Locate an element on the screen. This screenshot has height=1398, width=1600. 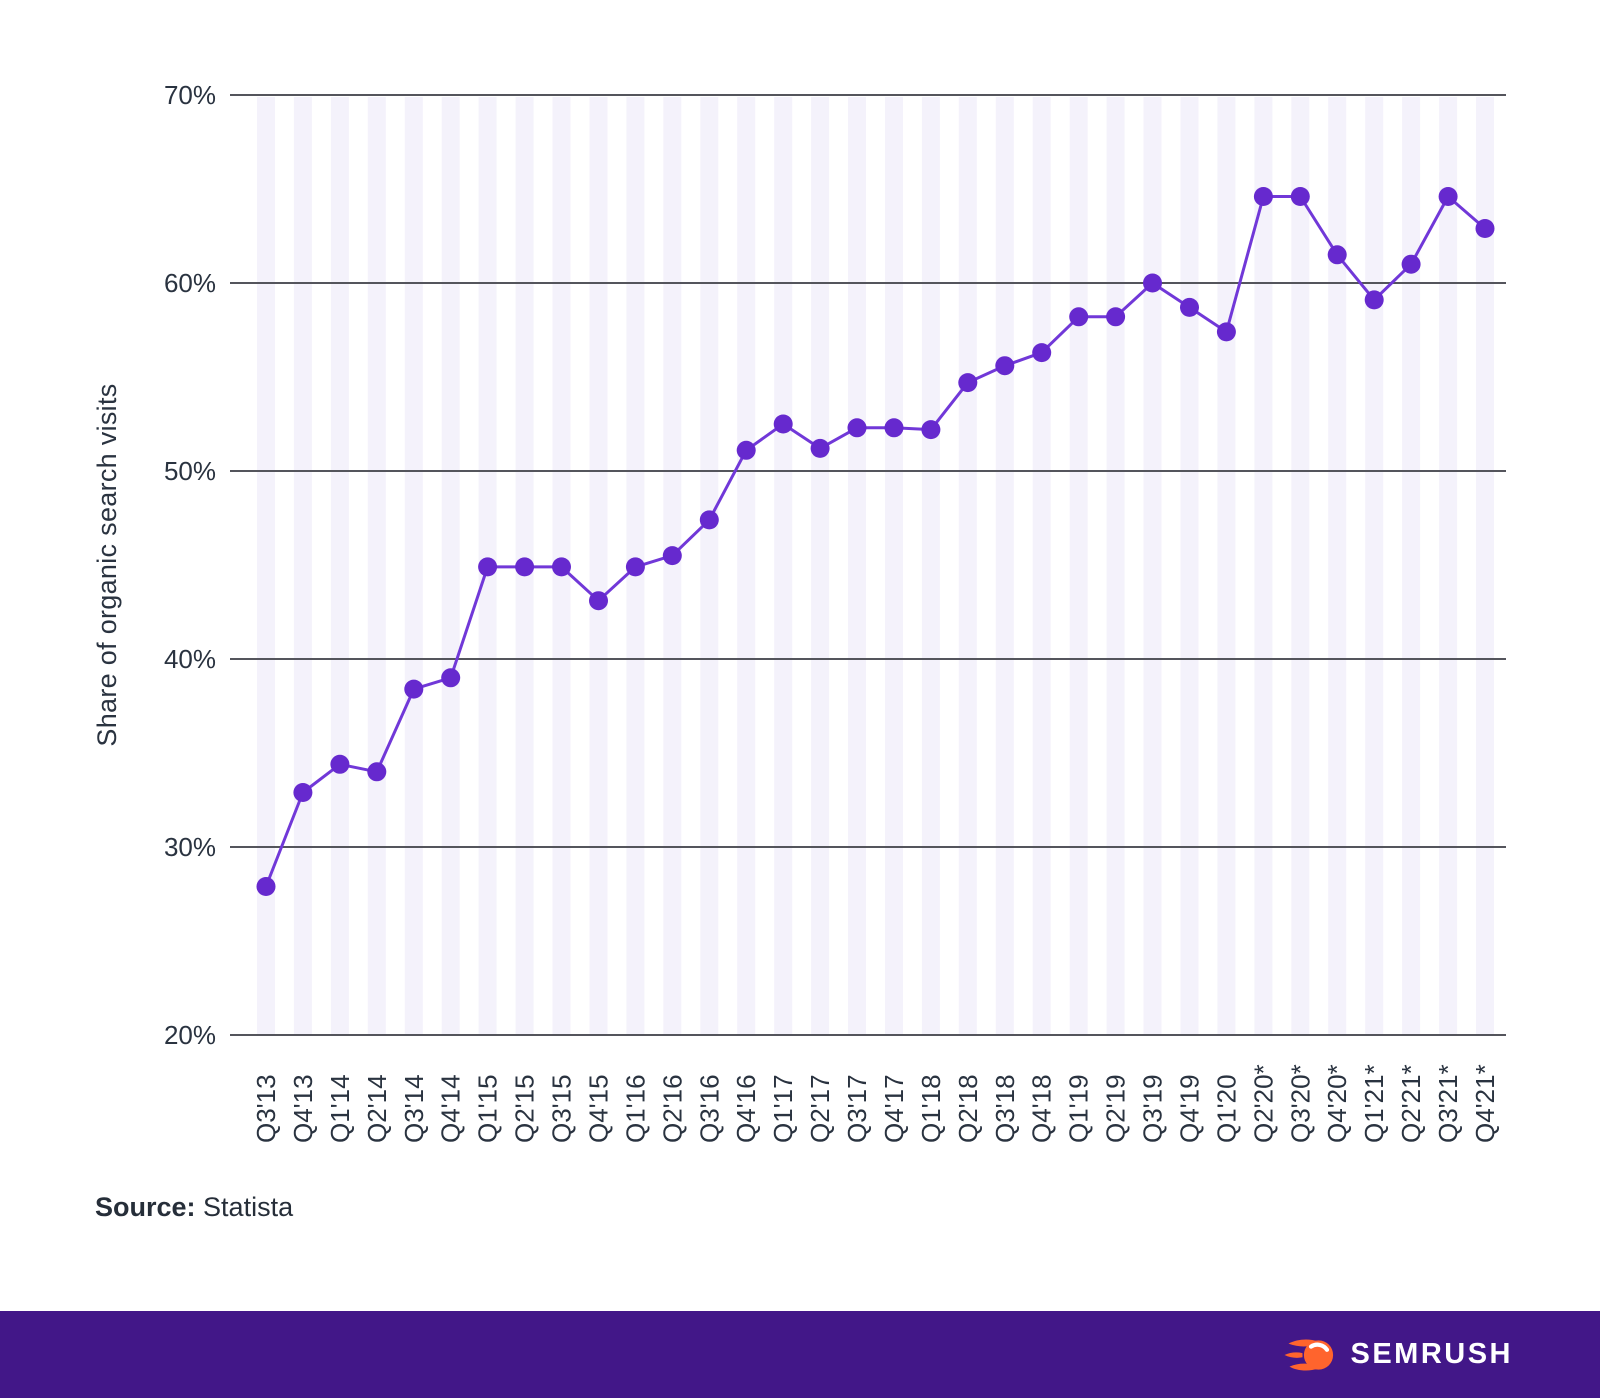
x-tick-label: Q1'18 is located at coordinates (931, 1108).